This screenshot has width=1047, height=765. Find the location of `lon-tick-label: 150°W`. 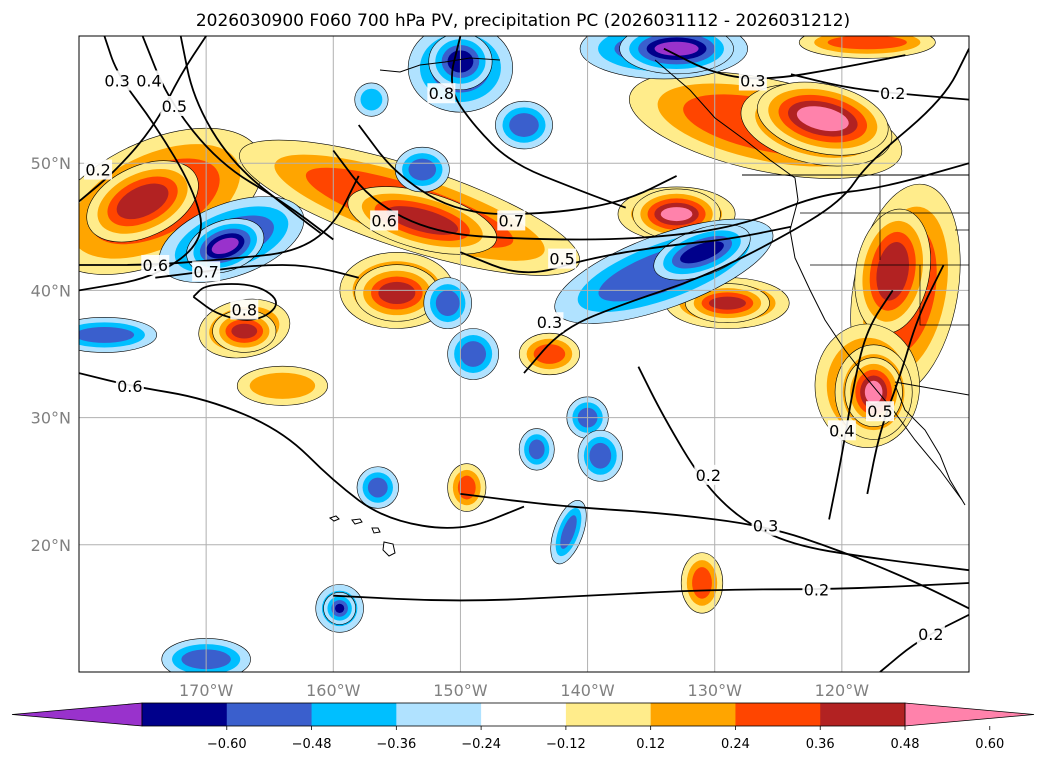

lon-tick-label: 150°W is located at coordinates (460, 690).